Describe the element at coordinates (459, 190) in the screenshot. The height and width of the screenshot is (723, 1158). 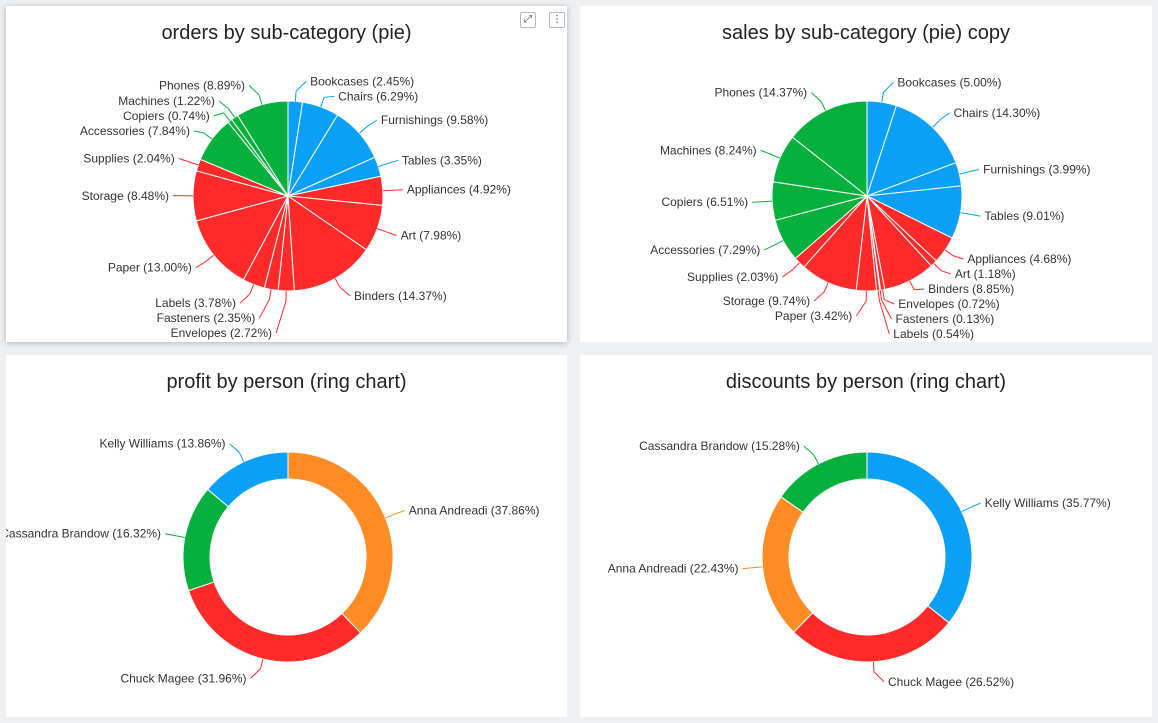
I see `data-label: Appliances (4.92%)` at that location.